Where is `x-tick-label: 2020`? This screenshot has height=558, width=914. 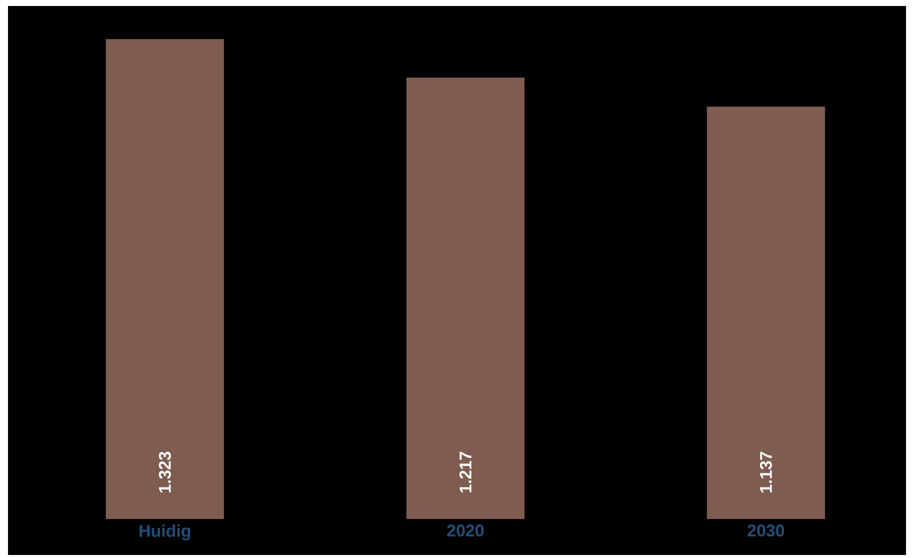
x-tick-label: 2020 is located at coordinates (465, 530).